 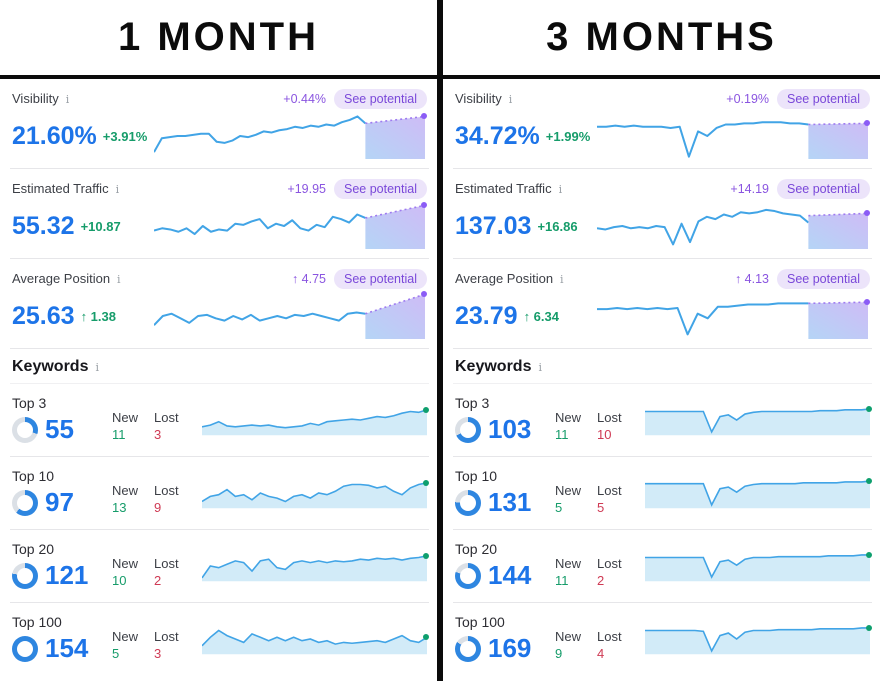 What do you see at coordinates (440, 340) in the screenshot?
I see `column-divider` at bounding box center [440, 340].